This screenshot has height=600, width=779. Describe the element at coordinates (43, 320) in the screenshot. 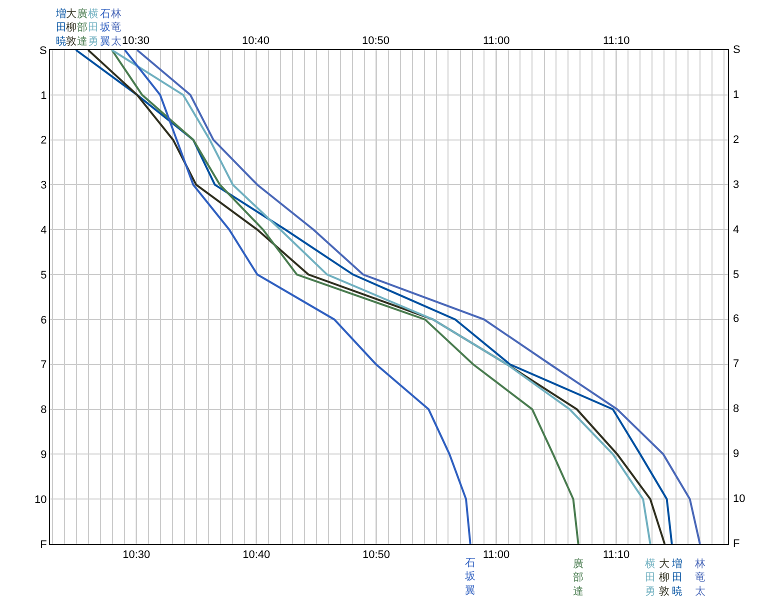

I see `y-tick-label: 6` at that location.